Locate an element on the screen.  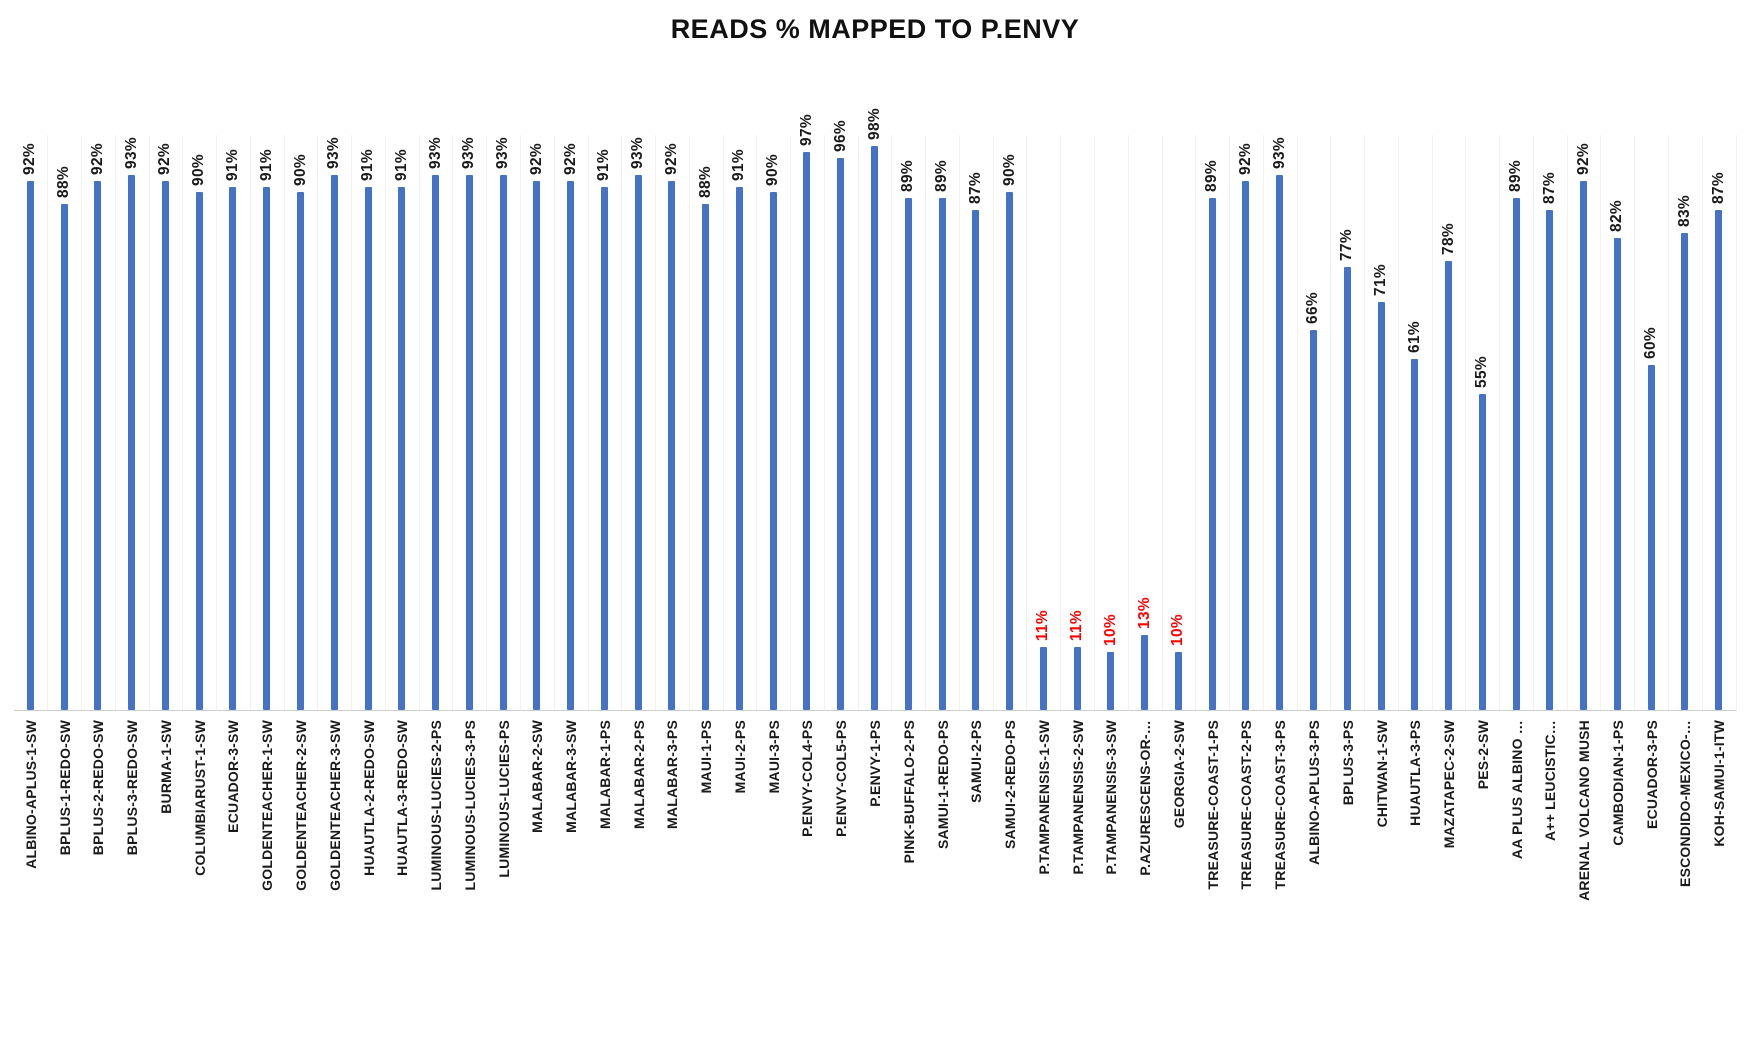
value-label: 78% is located at coordinates (1448, 239).